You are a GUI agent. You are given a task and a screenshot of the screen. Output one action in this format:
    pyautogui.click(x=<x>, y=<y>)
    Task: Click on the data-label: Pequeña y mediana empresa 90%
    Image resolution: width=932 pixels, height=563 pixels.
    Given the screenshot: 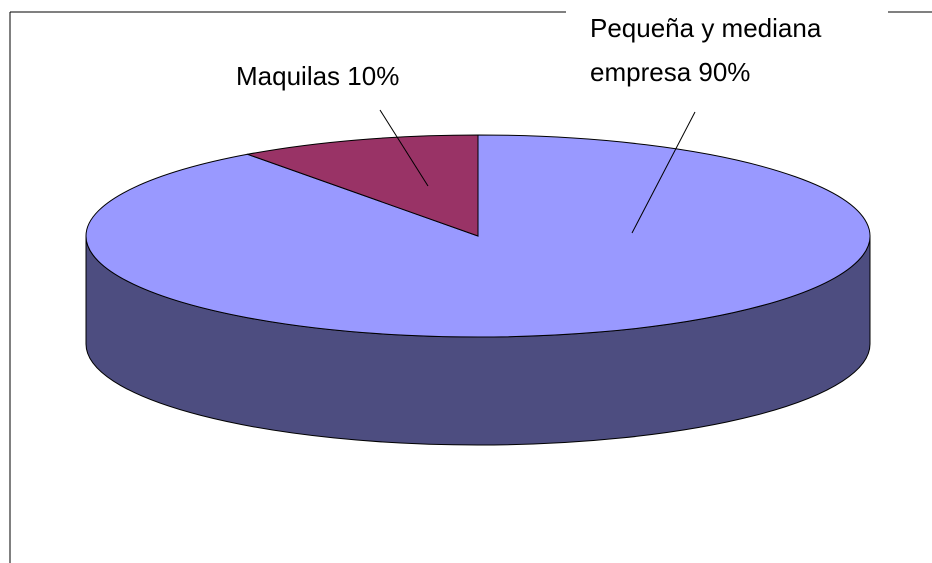 What is the action you would take?
    pyautogui.click(x=735, y=50)
    